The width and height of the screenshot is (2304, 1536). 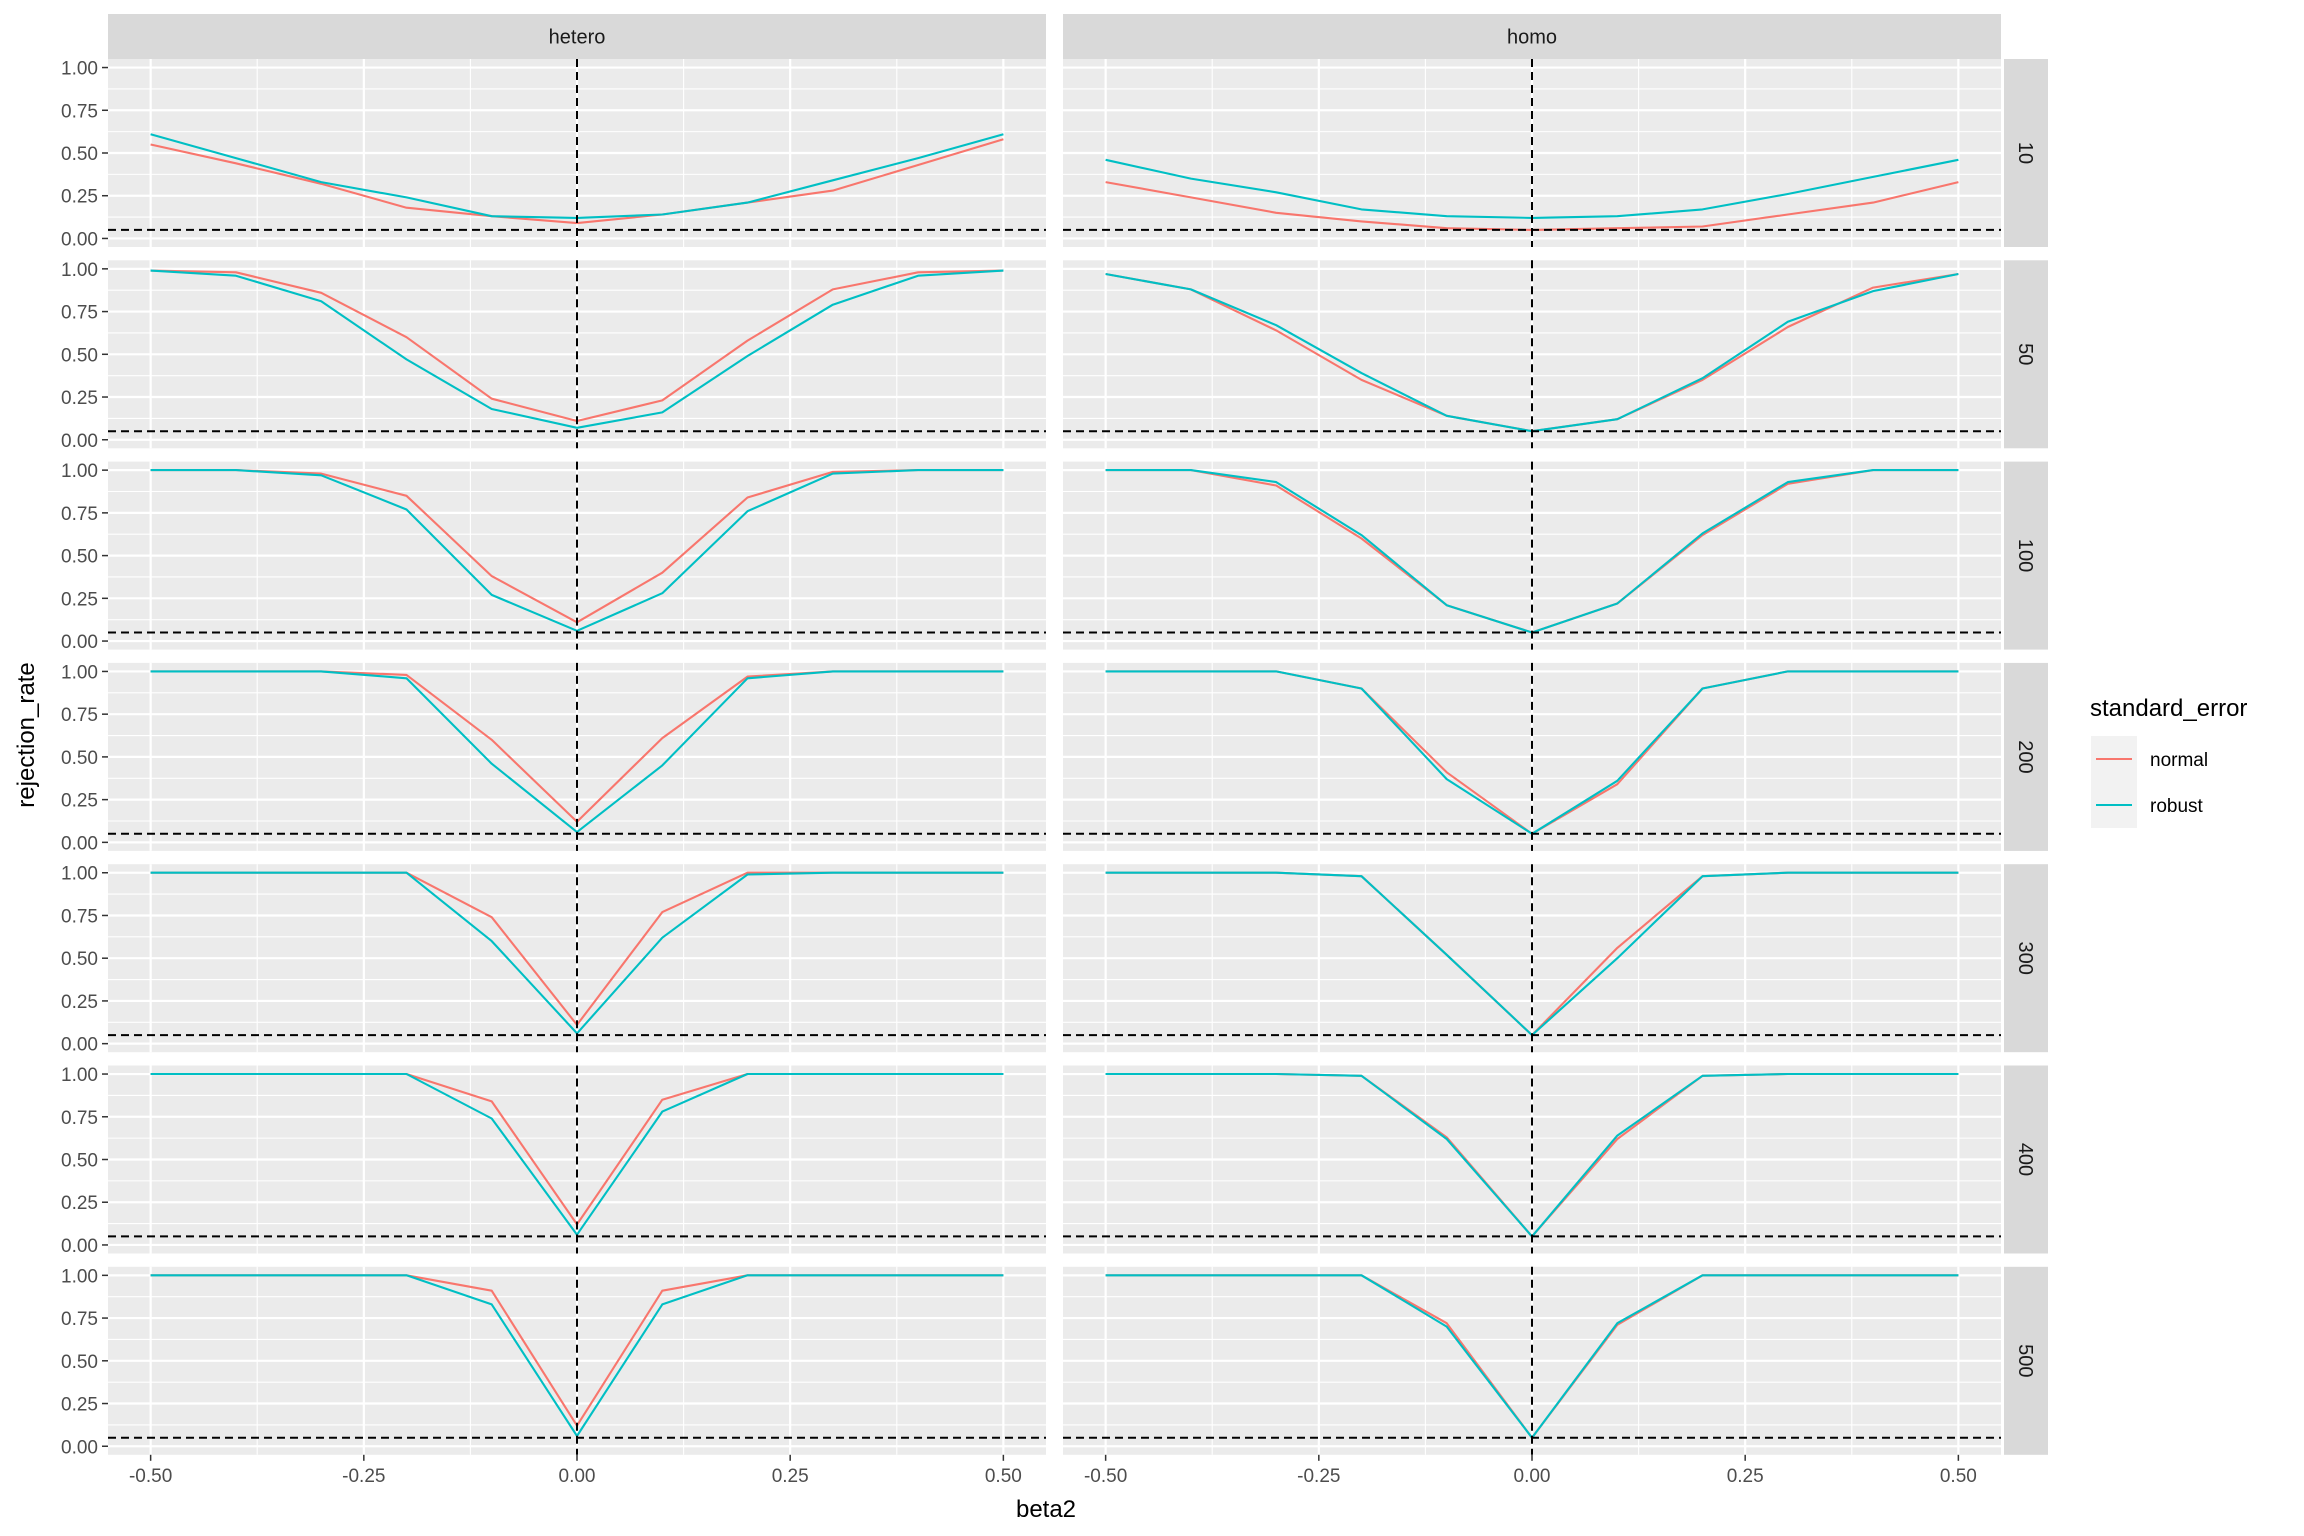 I want to click on x-axis-title: beta2, so click(x=1046, y=1509).